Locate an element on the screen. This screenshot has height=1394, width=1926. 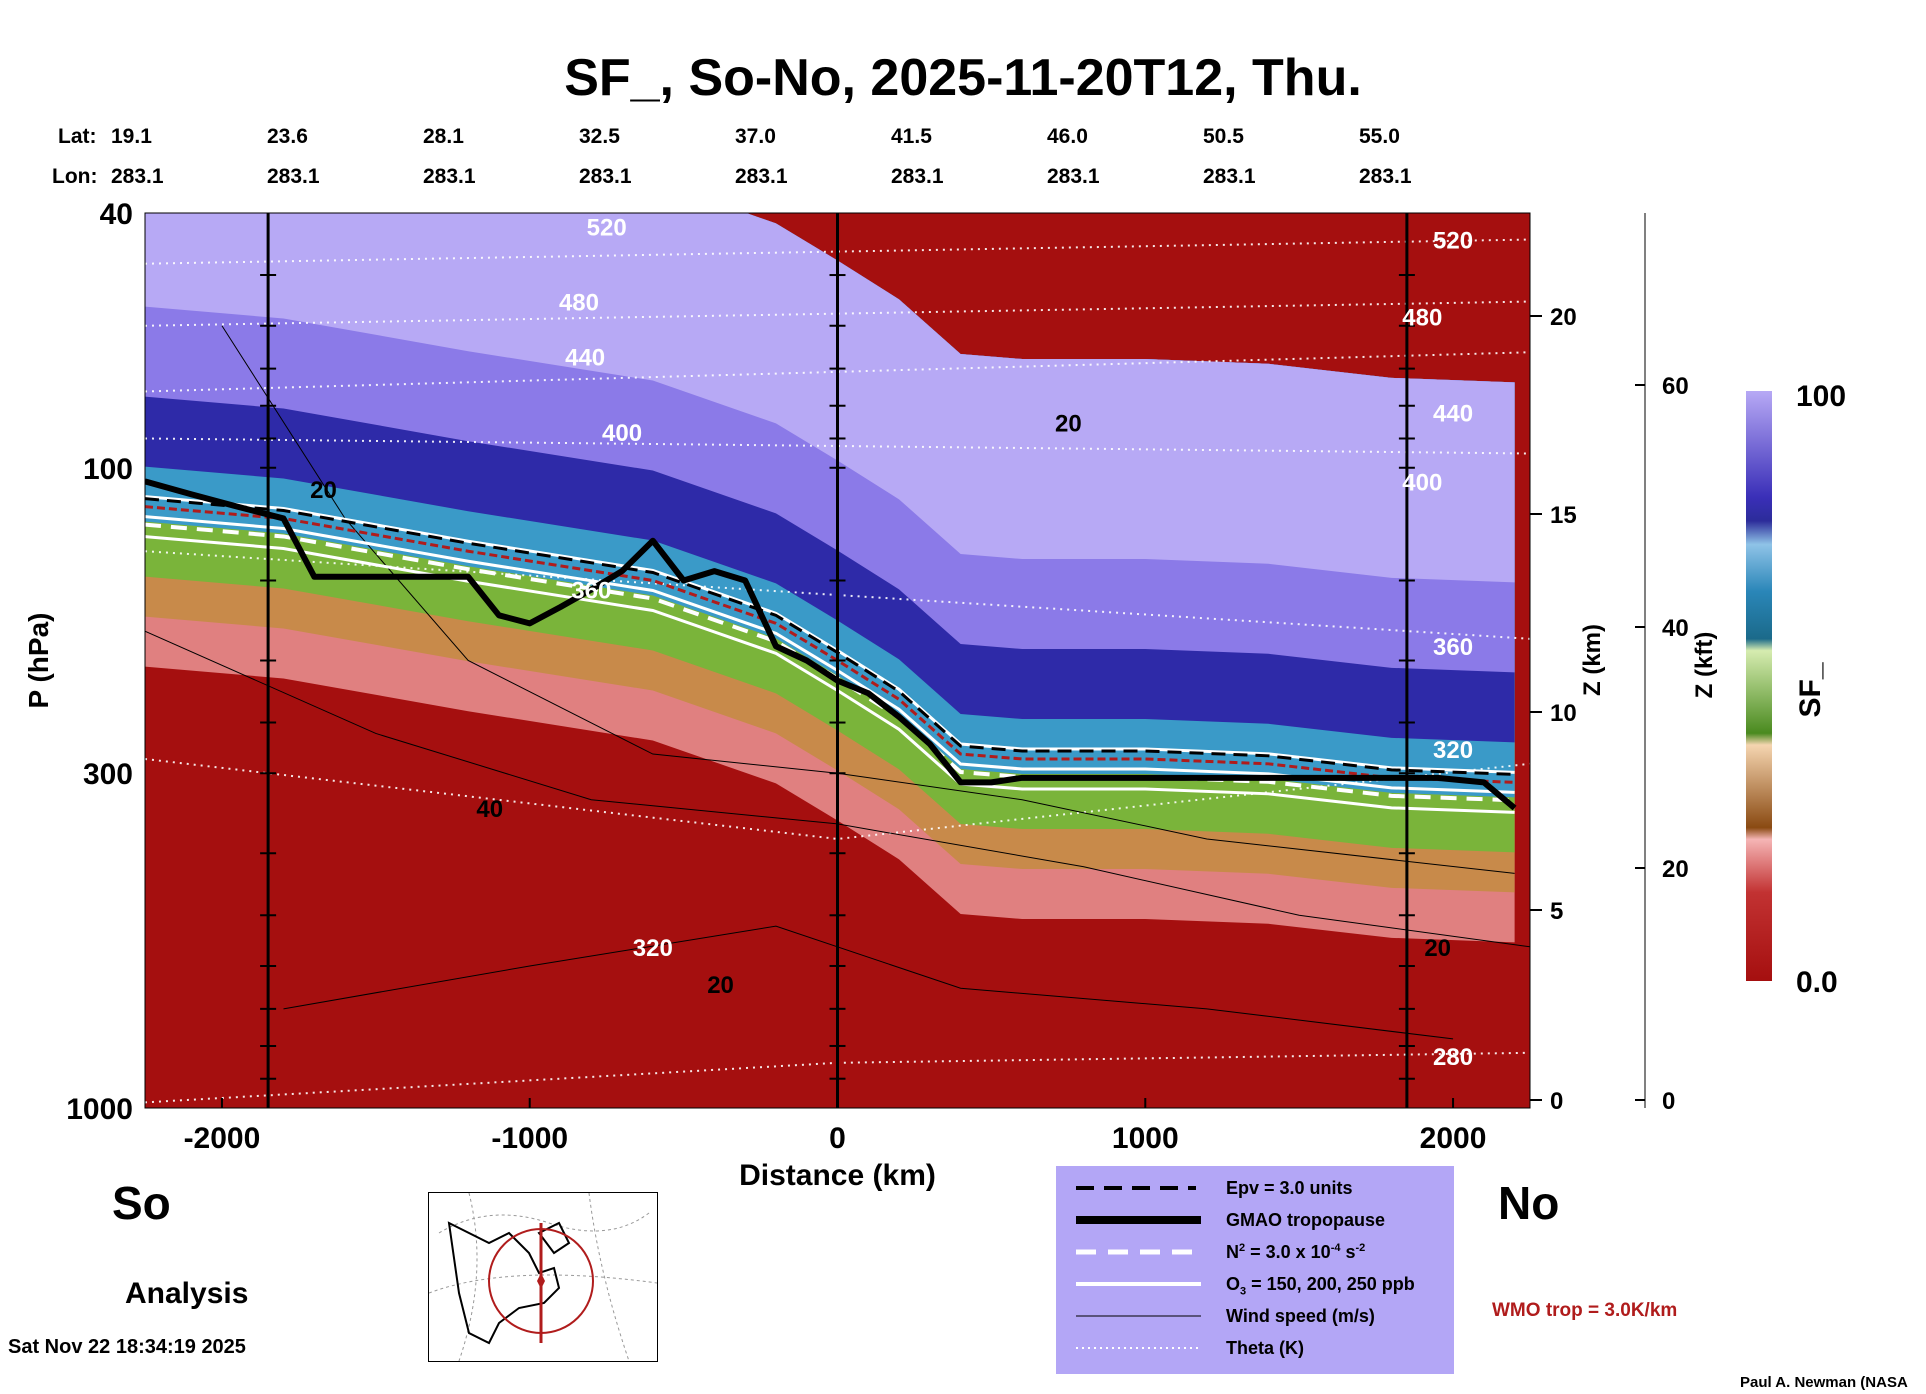
x-tick-label: 1000 is located at coordinates (1145, 1138).